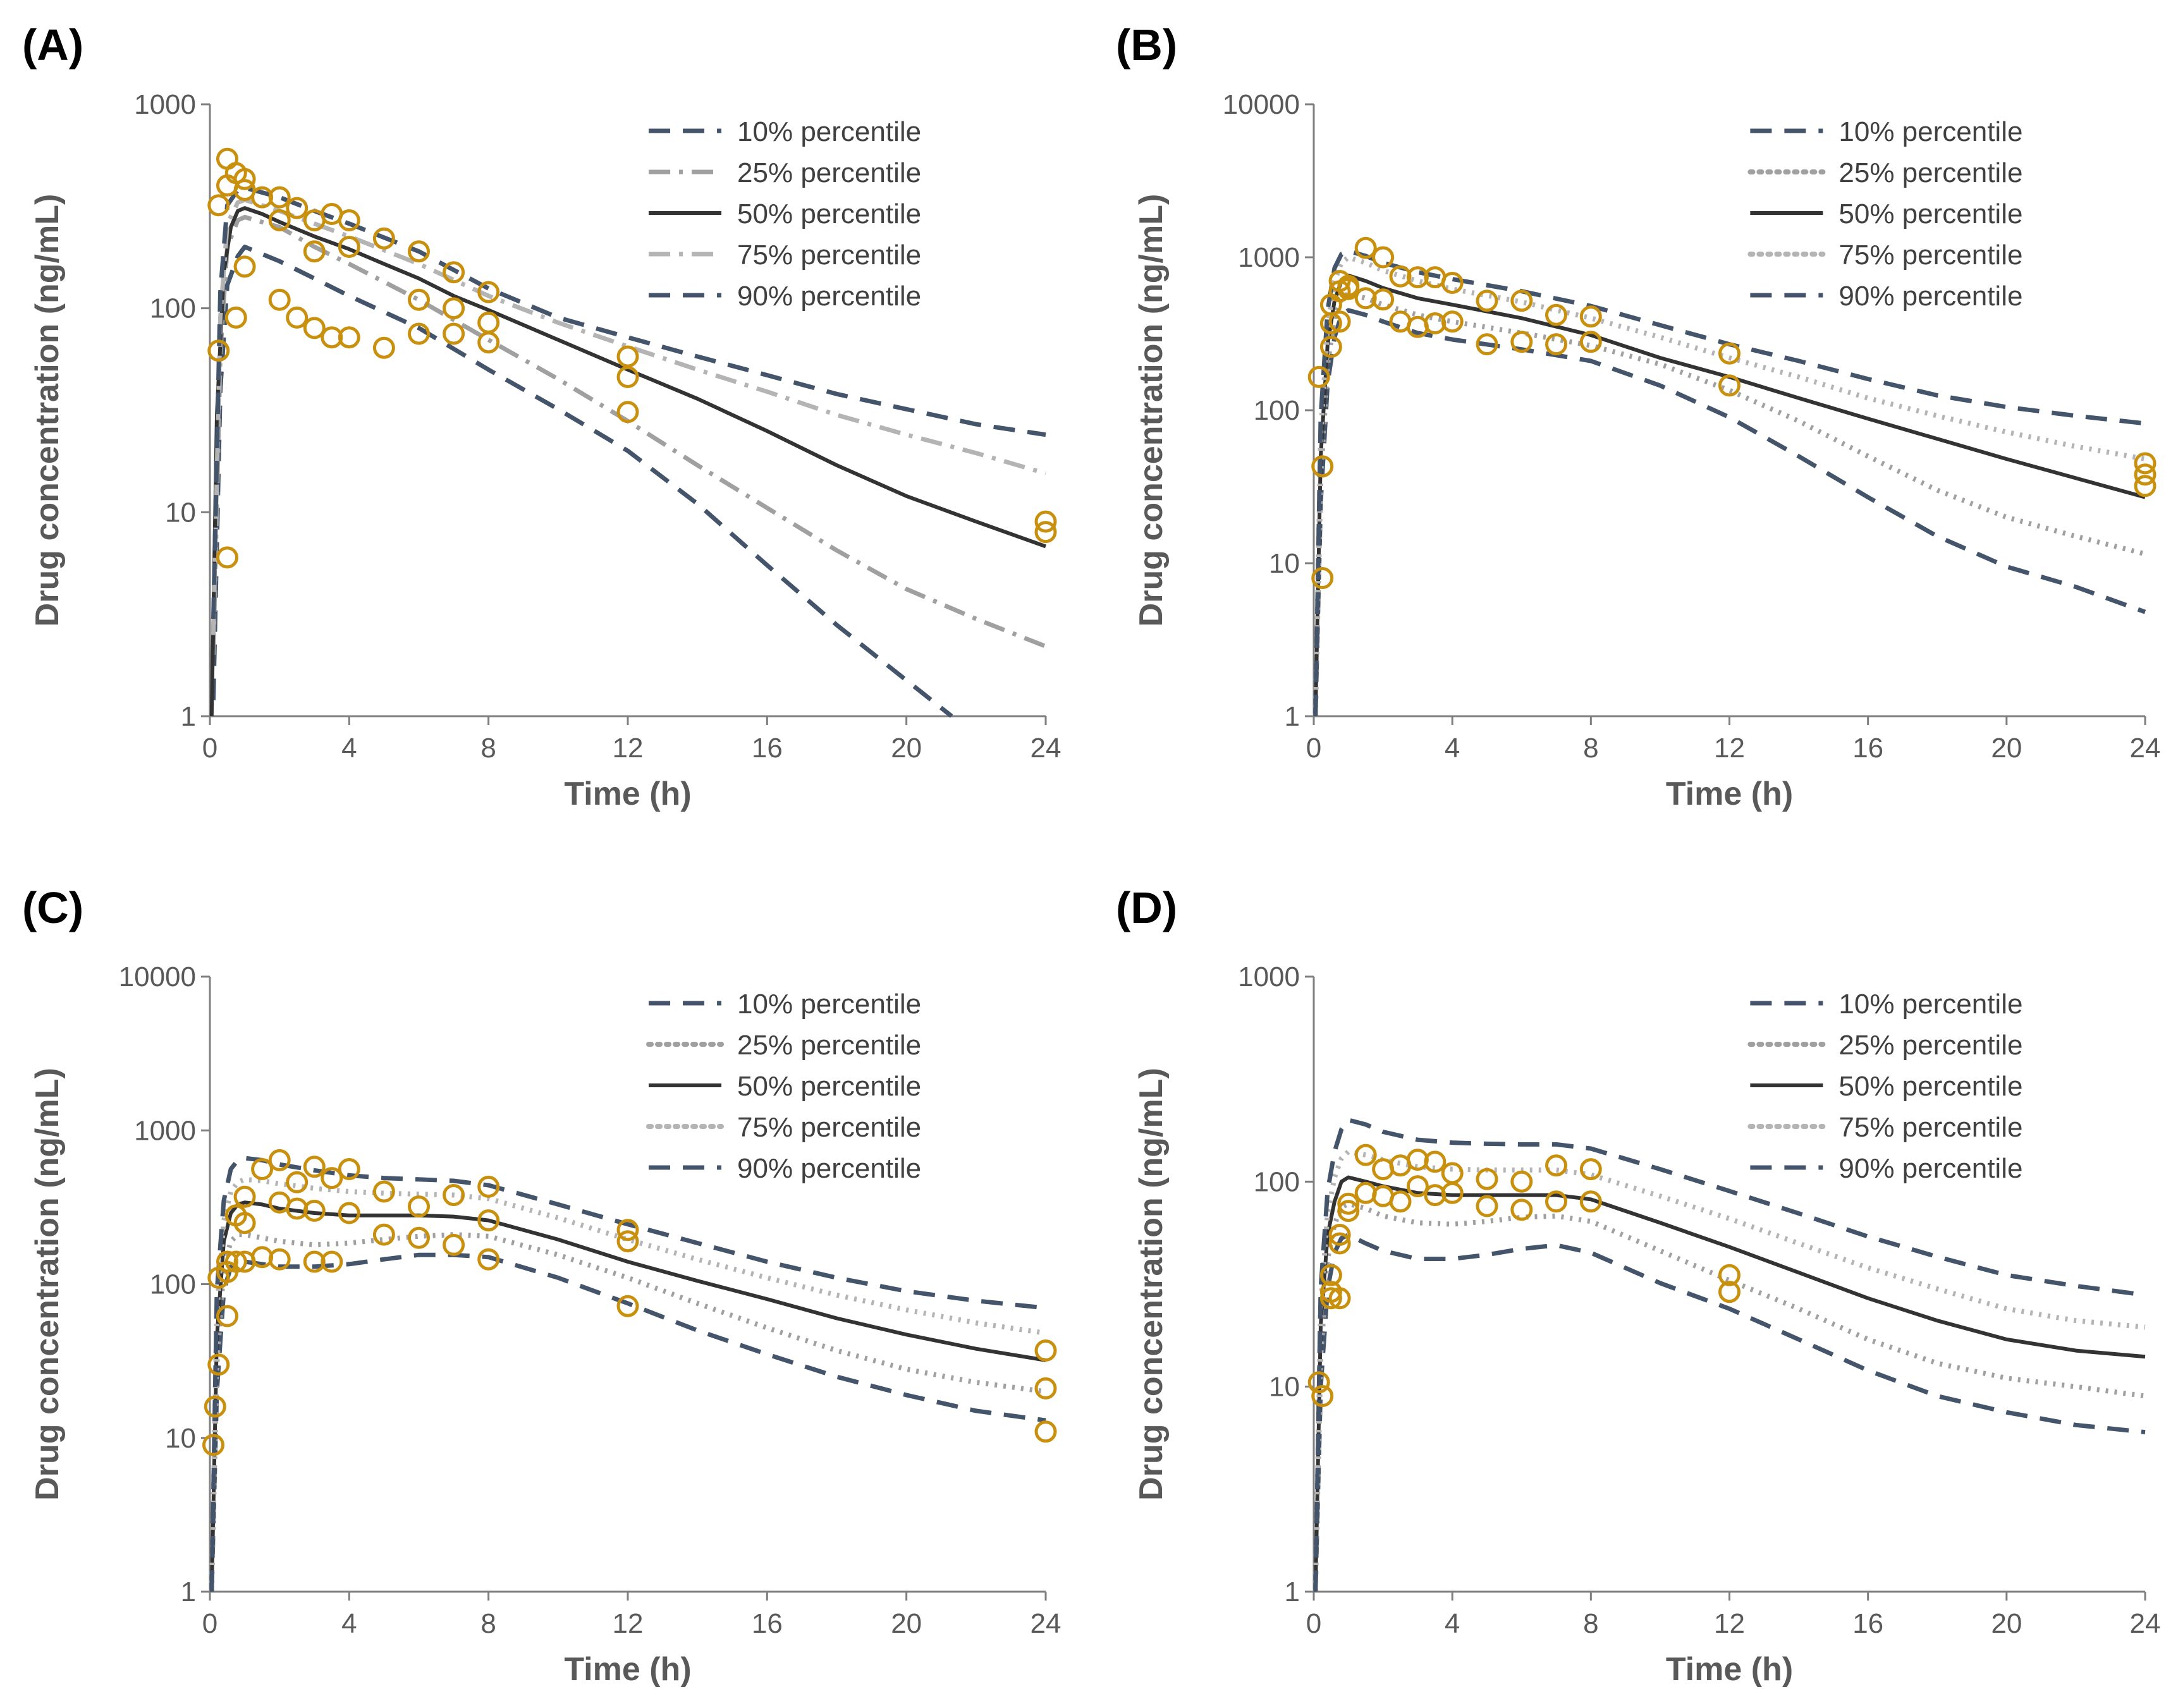 The width and height of the screenshot is (2178, 1708). What do you see at coordinates (2006, 749) in the screenshot?
I see `x-tick-label: 20` at bounding box center [2006, 749].